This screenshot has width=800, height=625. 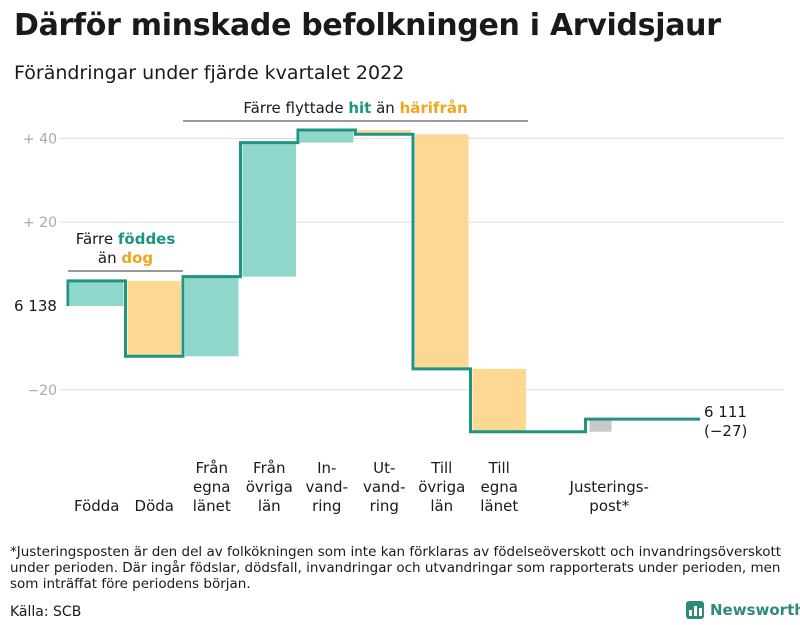 What do you see at coordinates (695, 610) in the screenshot?
I see `bar-chart-icon` at bounding box center [695, 610].